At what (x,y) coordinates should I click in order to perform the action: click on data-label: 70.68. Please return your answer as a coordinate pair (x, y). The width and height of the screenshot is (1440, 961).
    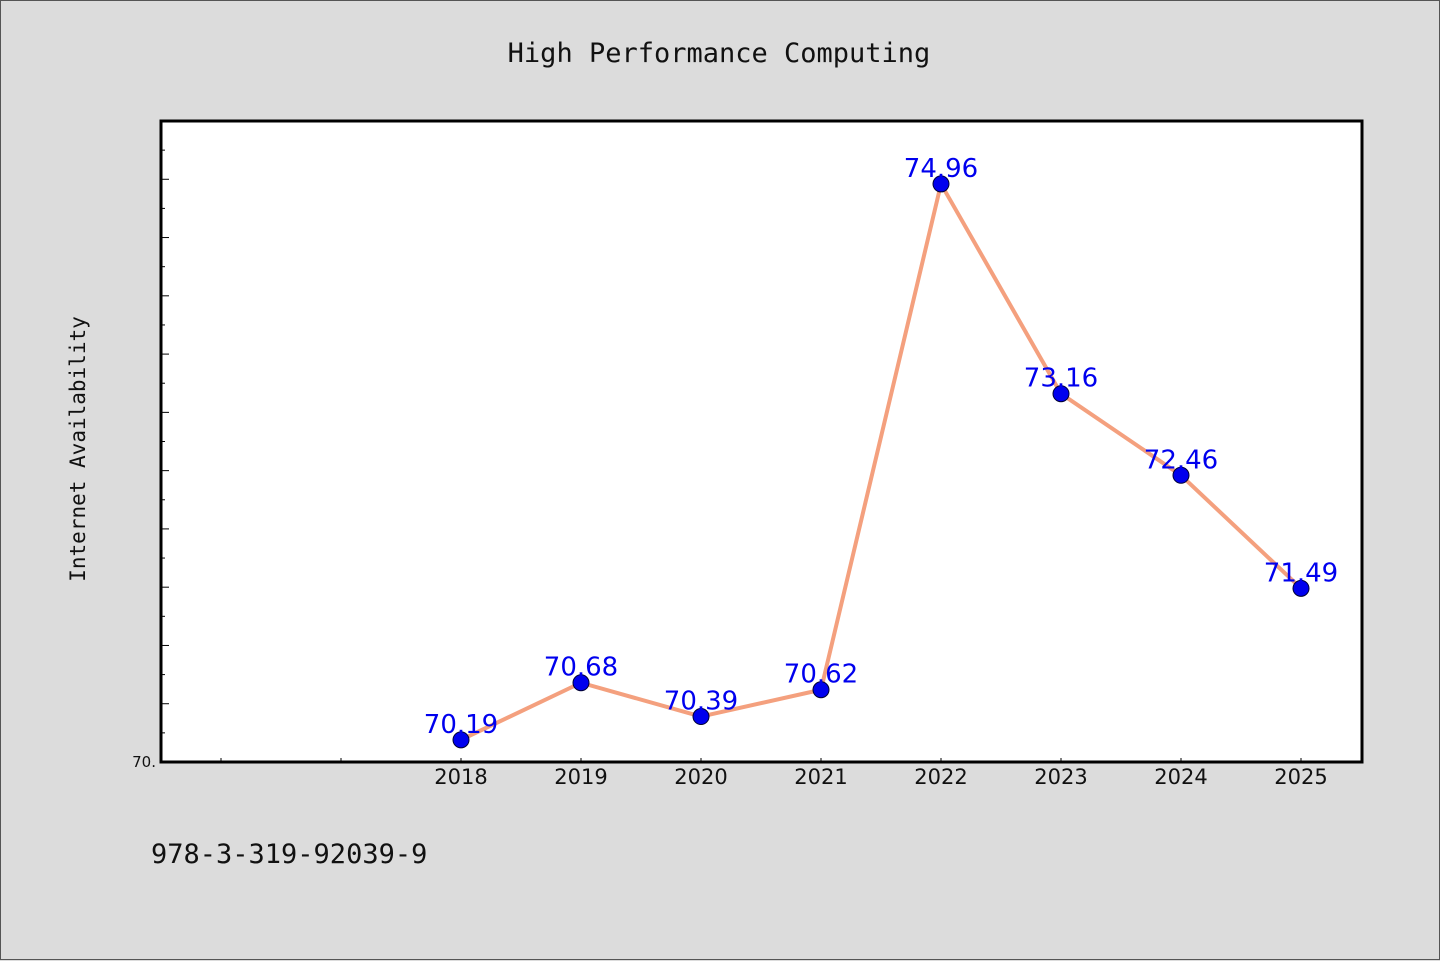
    Looking at the image, I should click on (581, 668).